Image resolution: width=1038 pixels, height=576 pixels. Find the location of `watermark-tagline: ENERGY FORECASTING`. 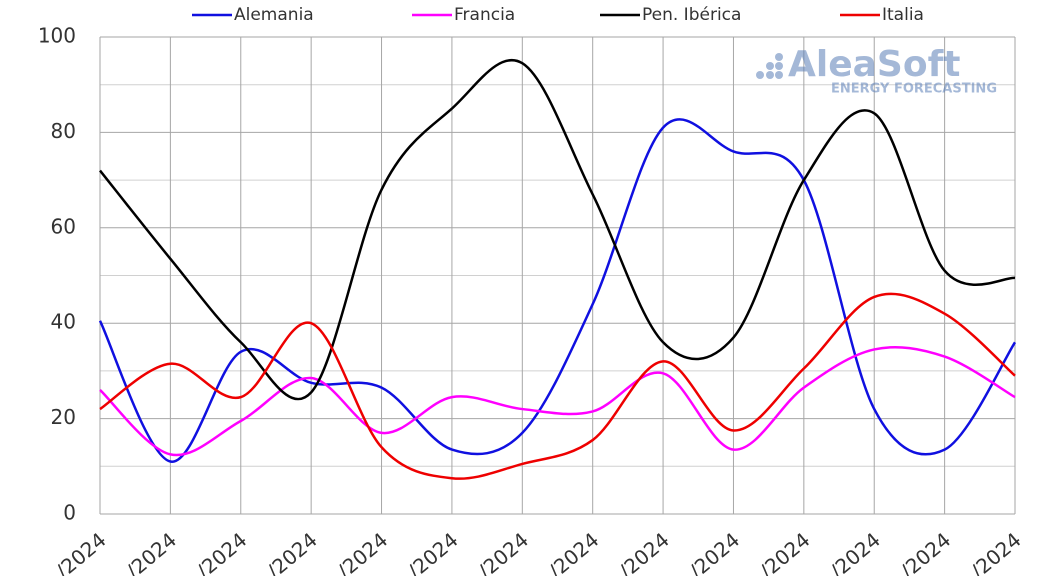

watermark-tagline: ENERGY FORECASTING is located at coordinates (914, 89).